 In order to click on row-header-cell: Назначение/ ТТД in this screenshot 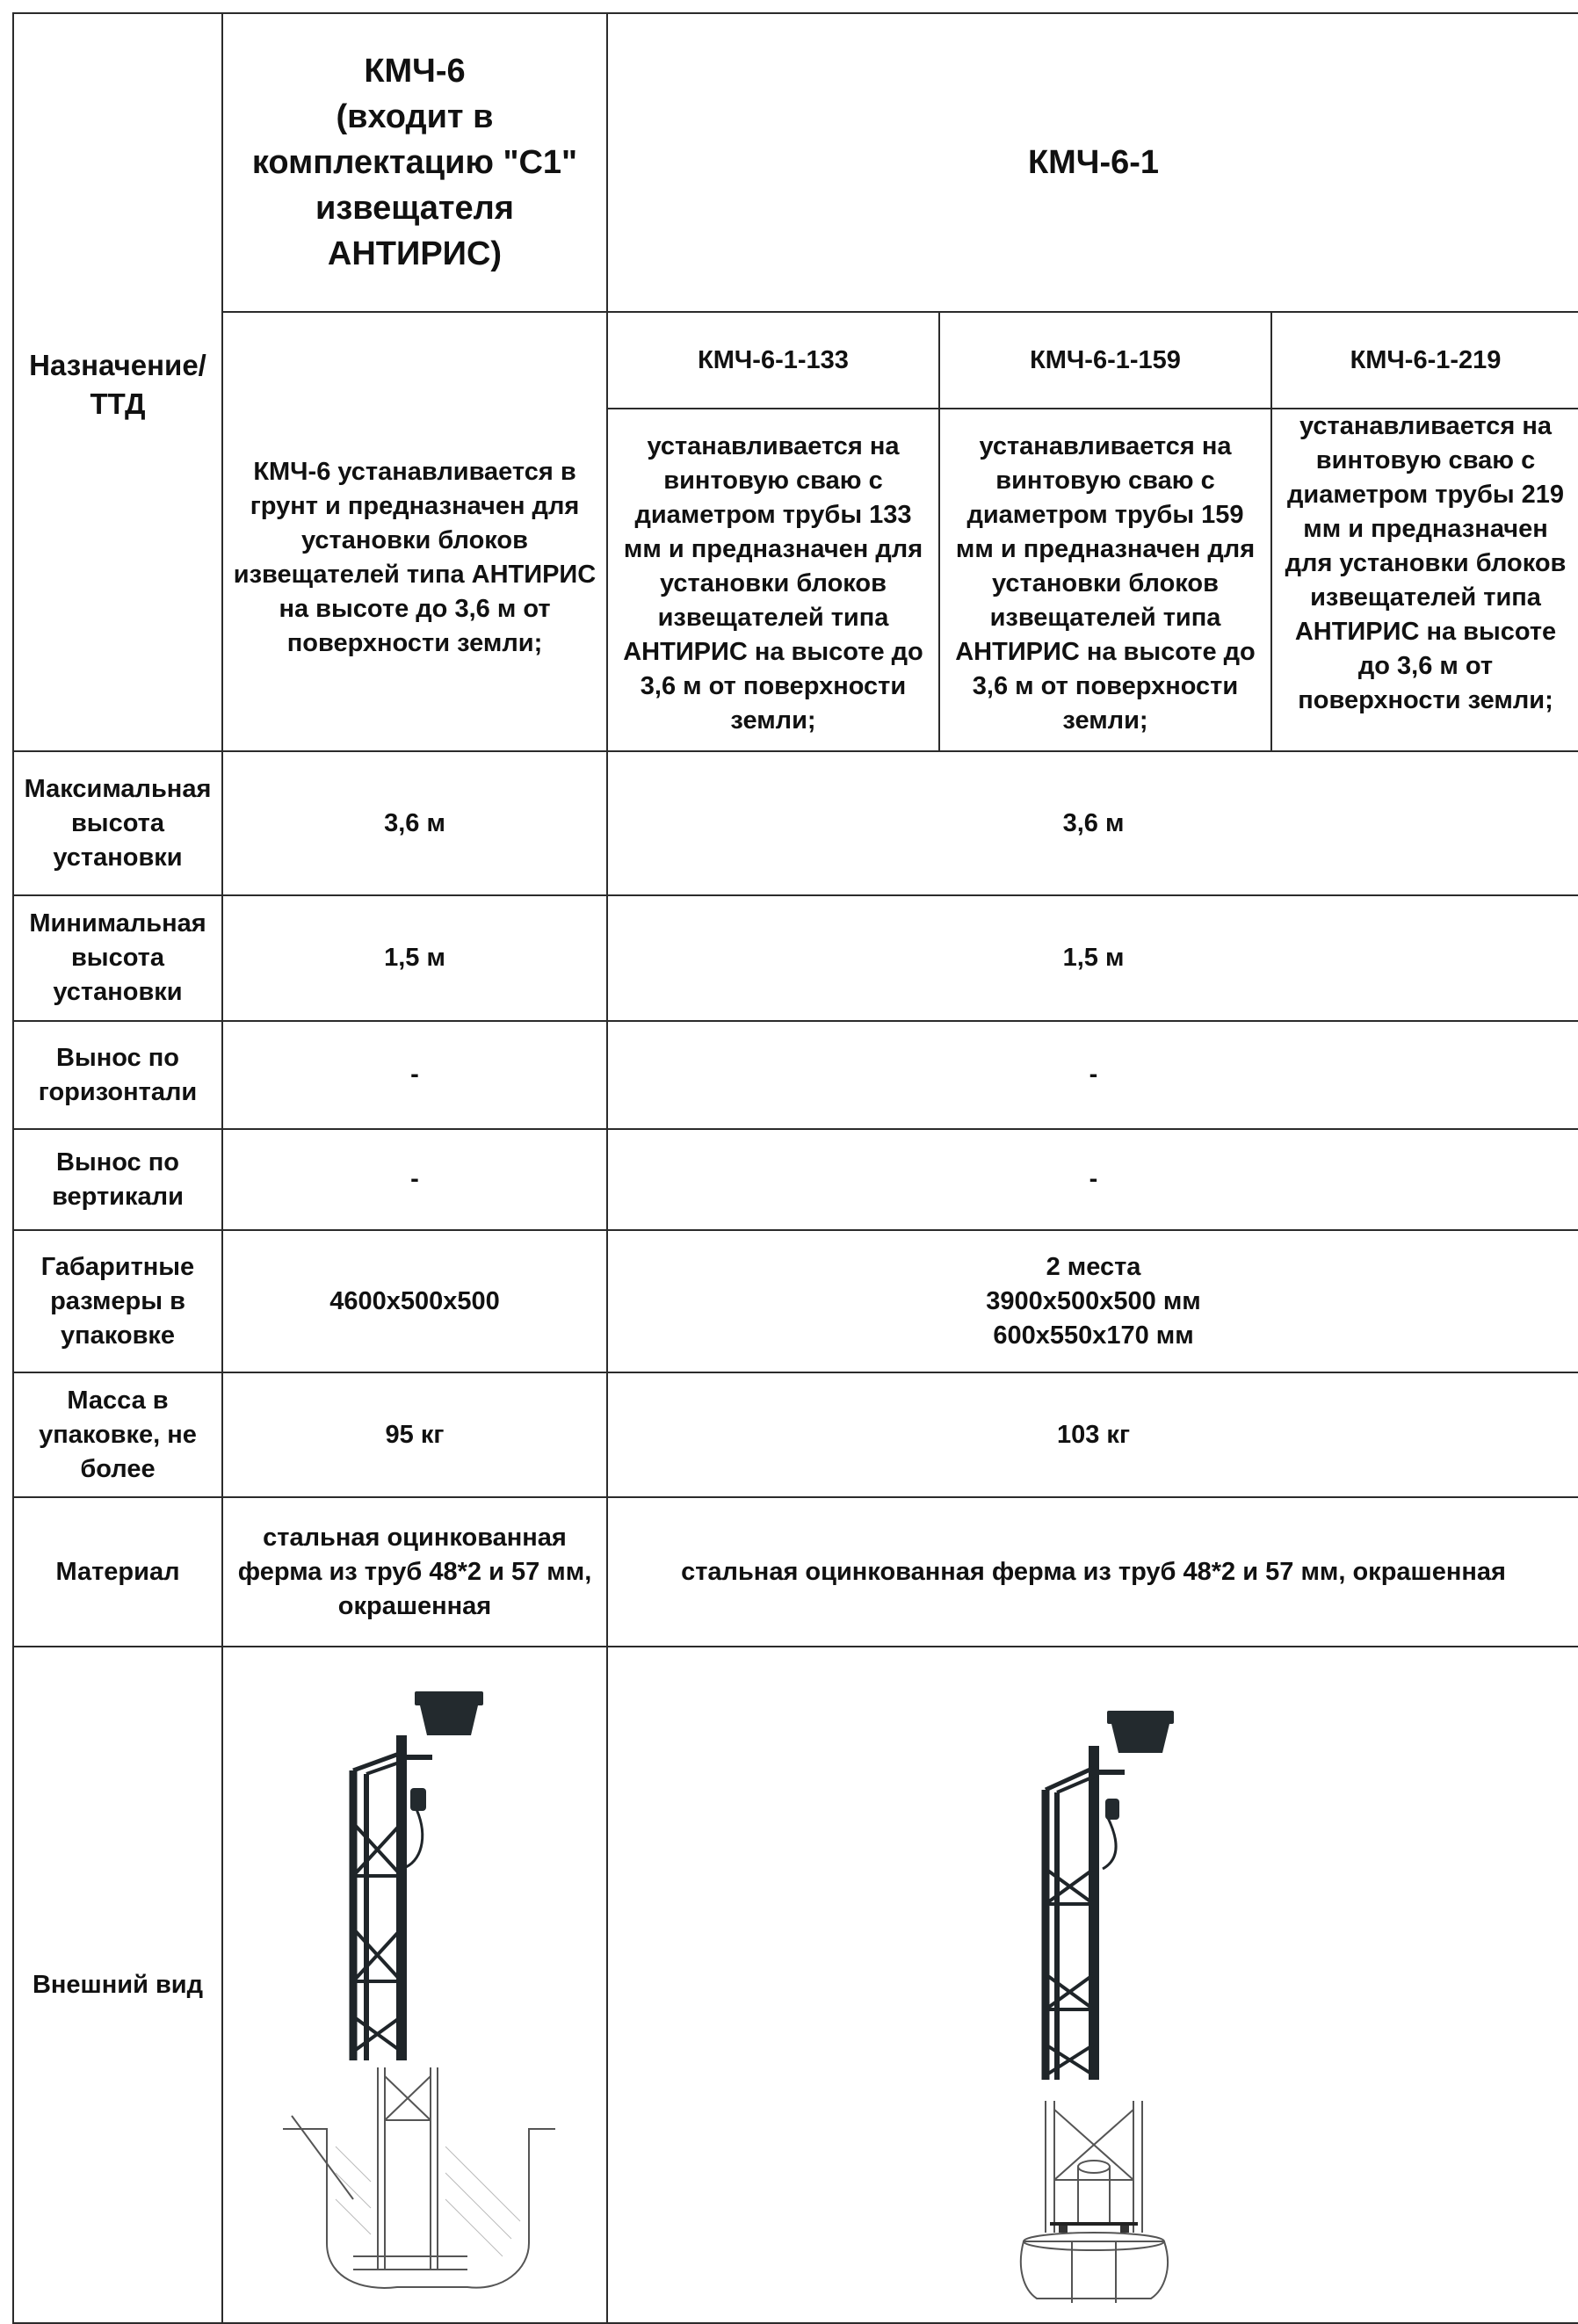, I will do `click(118, 382)`.